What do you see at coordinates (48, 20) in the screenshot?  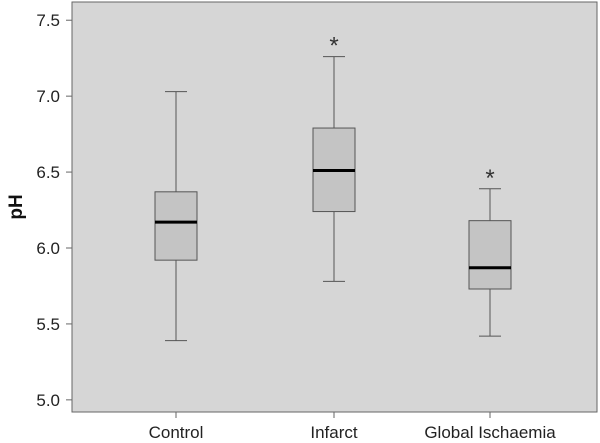 I see `y-tick-label: 7.5` at bounding box center [48, 20].